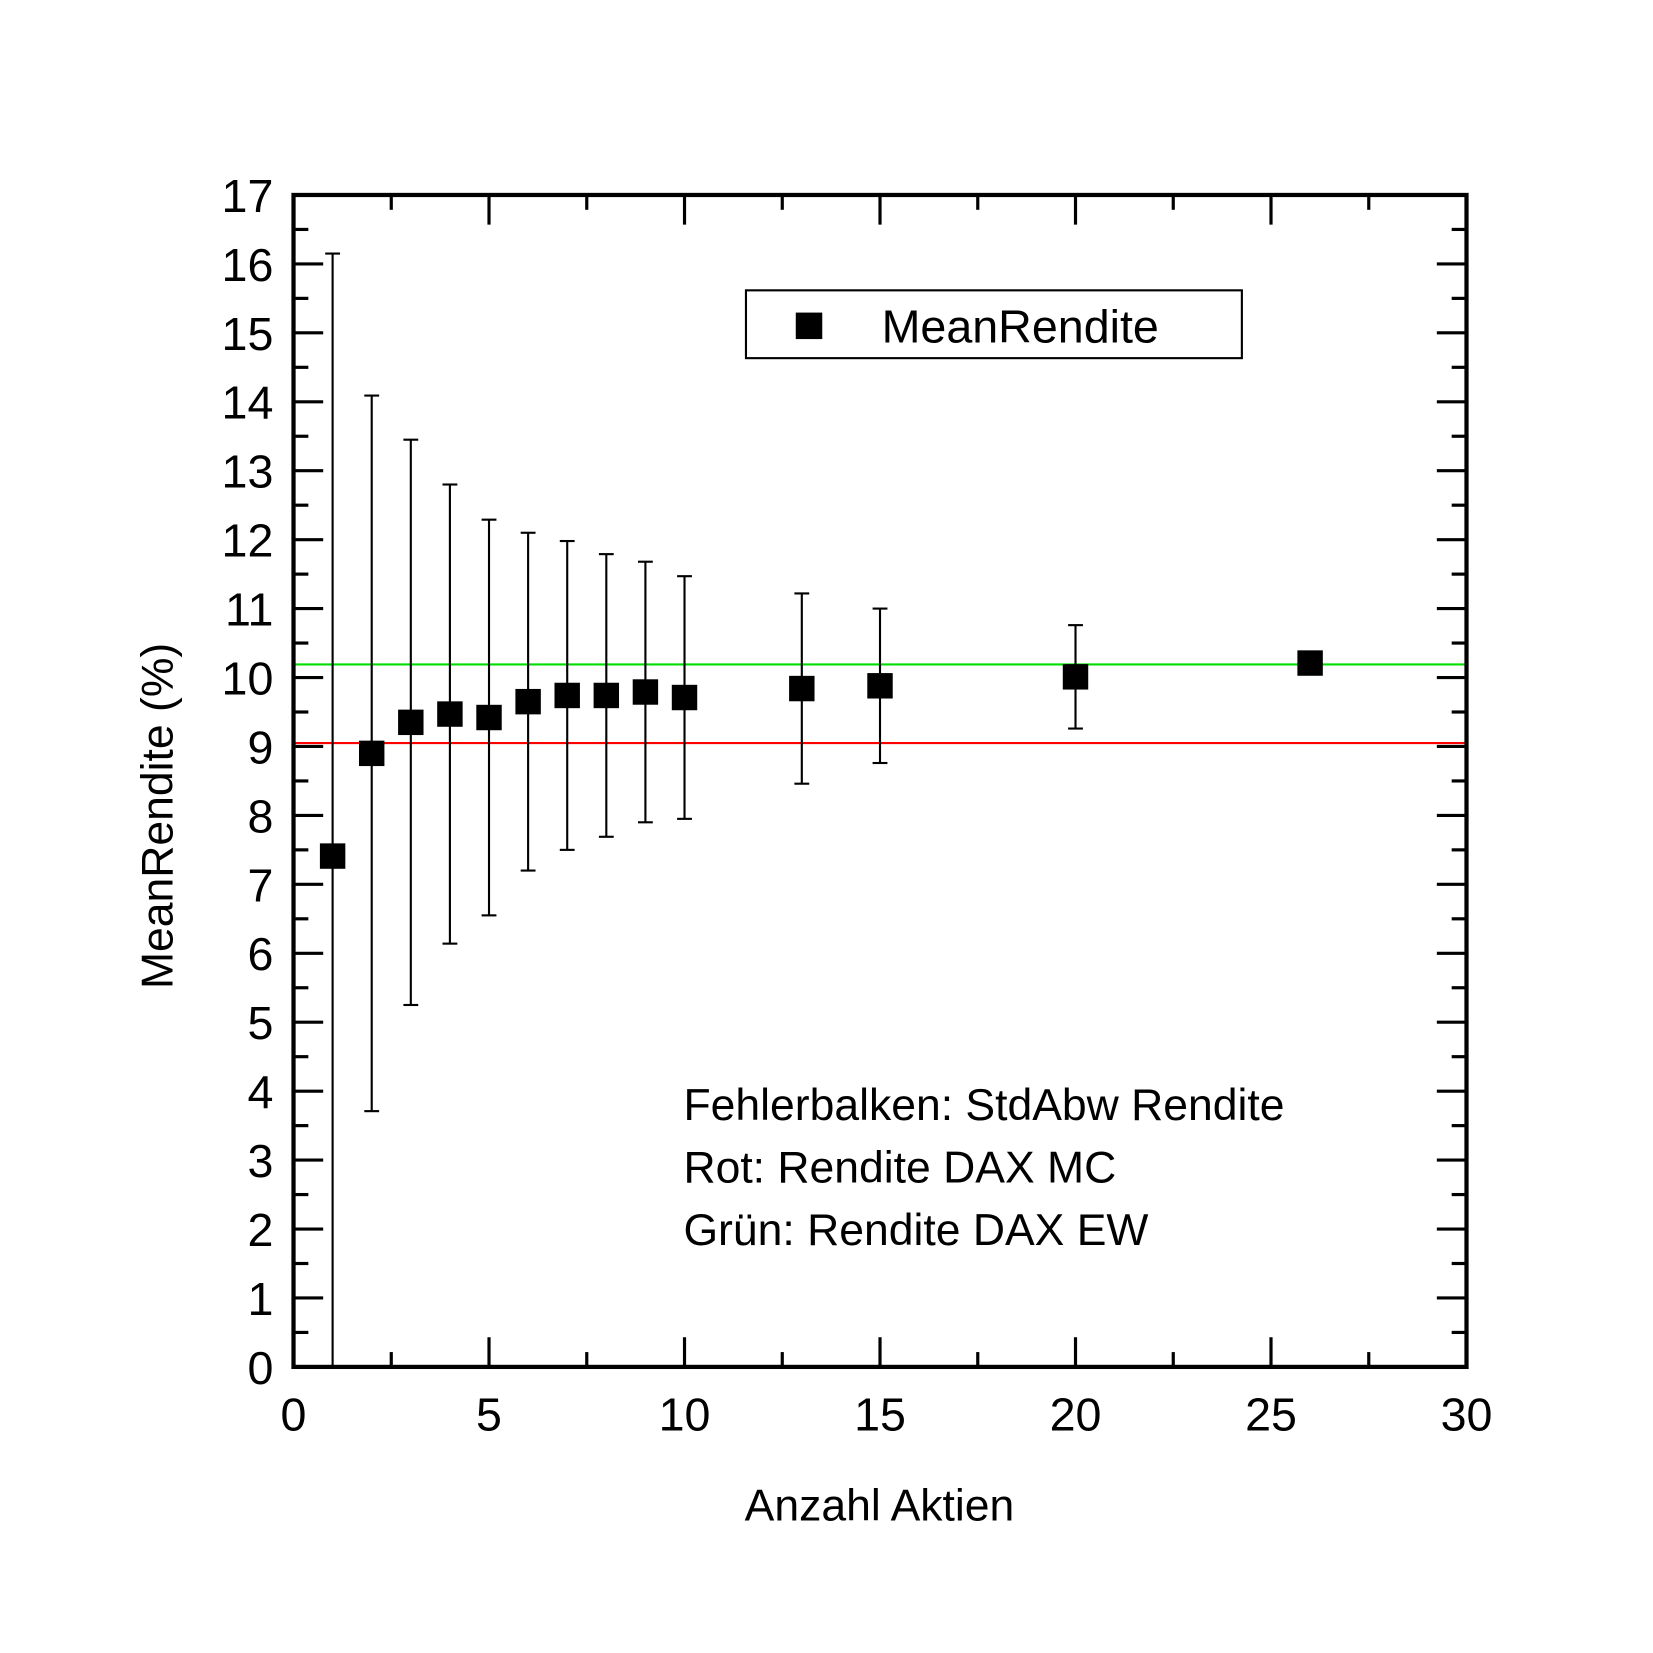  What do you see at coordinates (899, 1168) in the screenshot?
I see `annotation-red: Rot: Rendite DAX MC` at bounding box center [899, 1168].